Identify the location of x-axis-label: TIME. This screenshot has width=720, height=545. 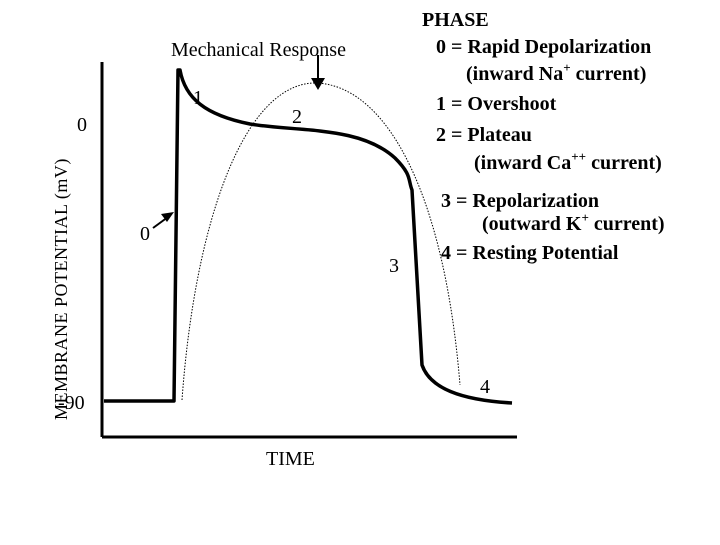
(290, 459).